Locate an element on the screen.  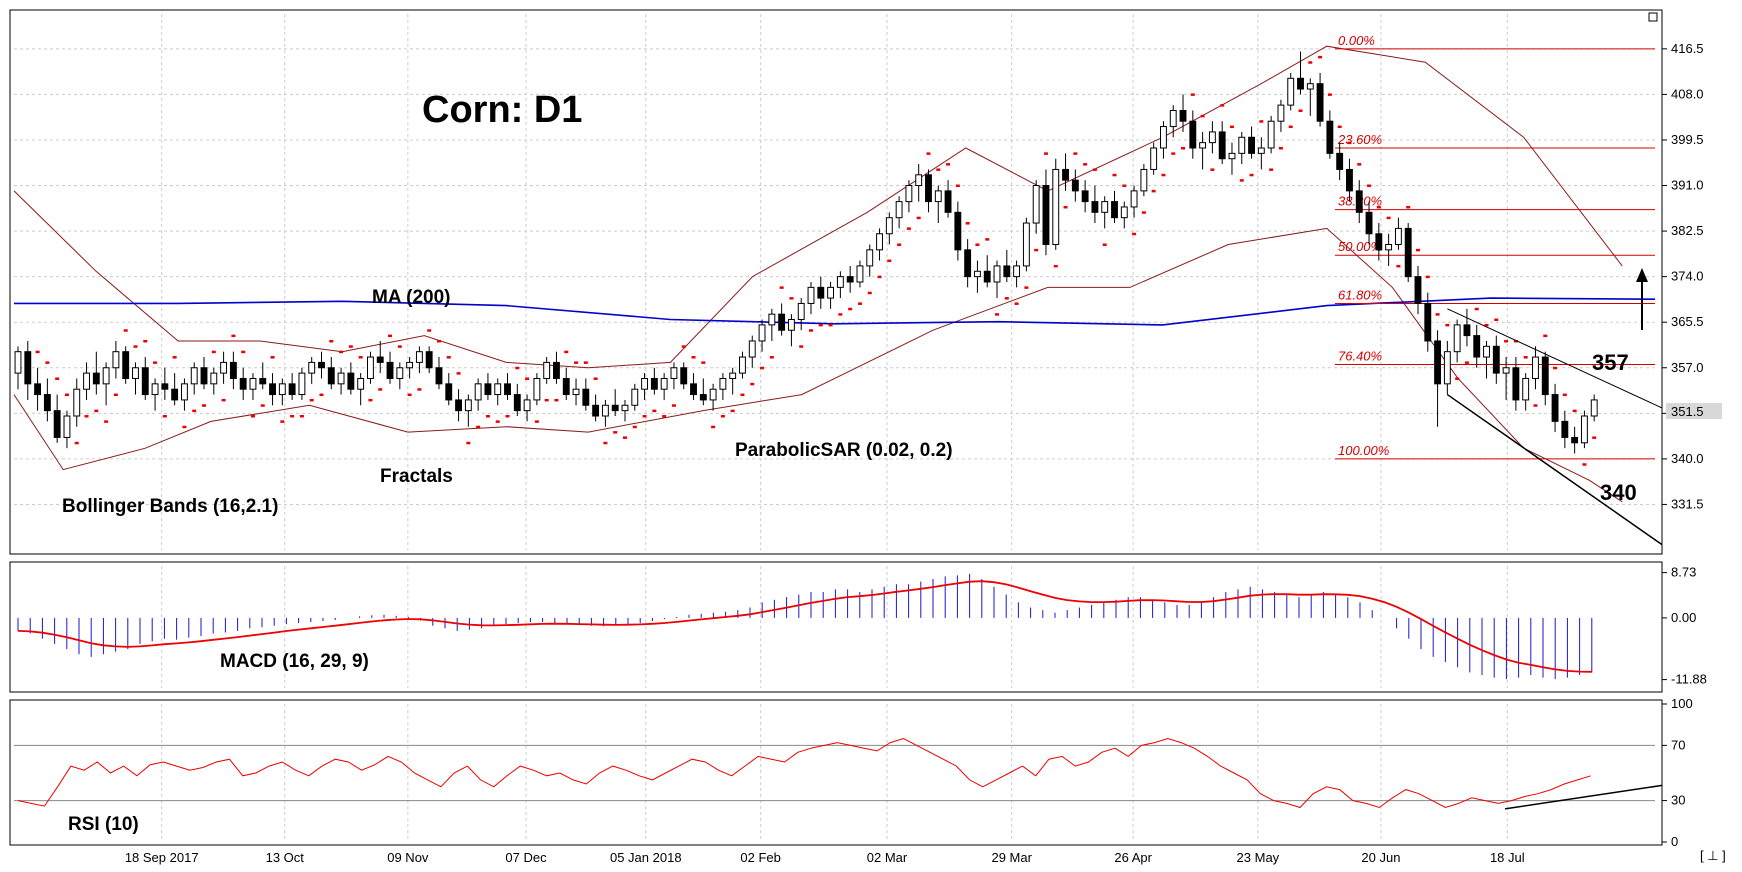
time-tick-label: 29 Mar is located at coordinates (1011, 857).